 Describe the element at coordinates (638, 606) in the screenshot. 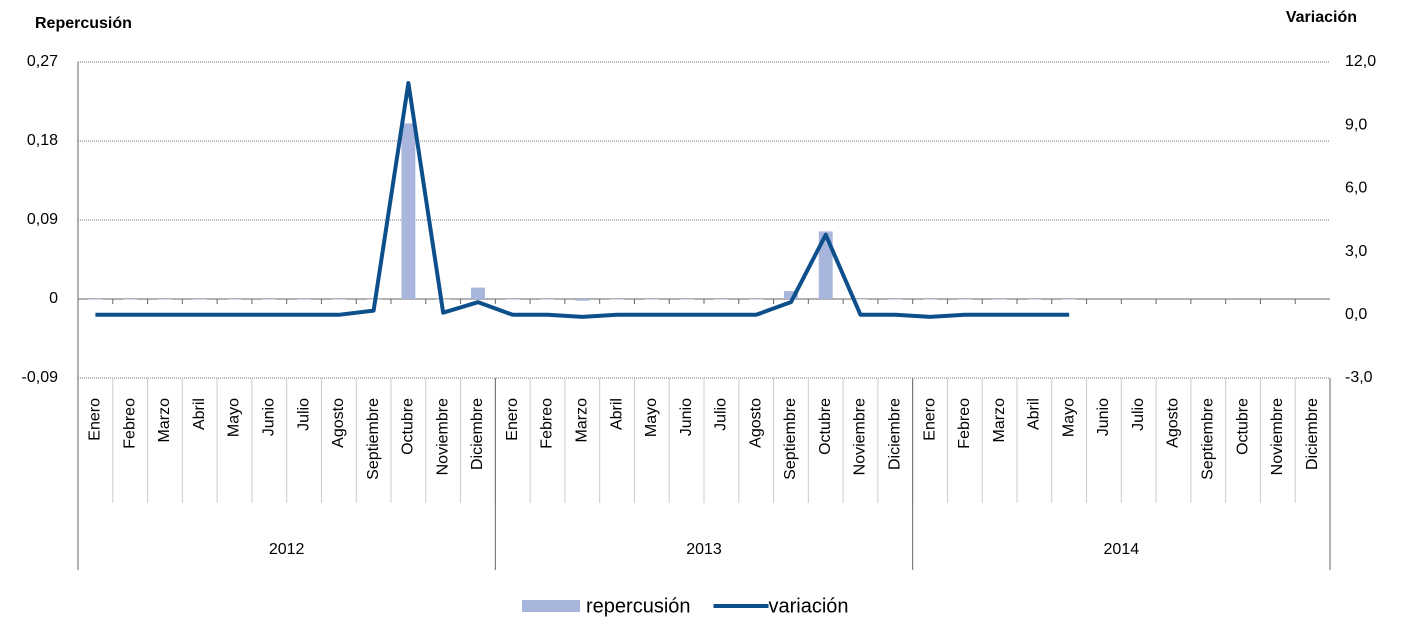

I see `legend-label: repercusión` at that location.